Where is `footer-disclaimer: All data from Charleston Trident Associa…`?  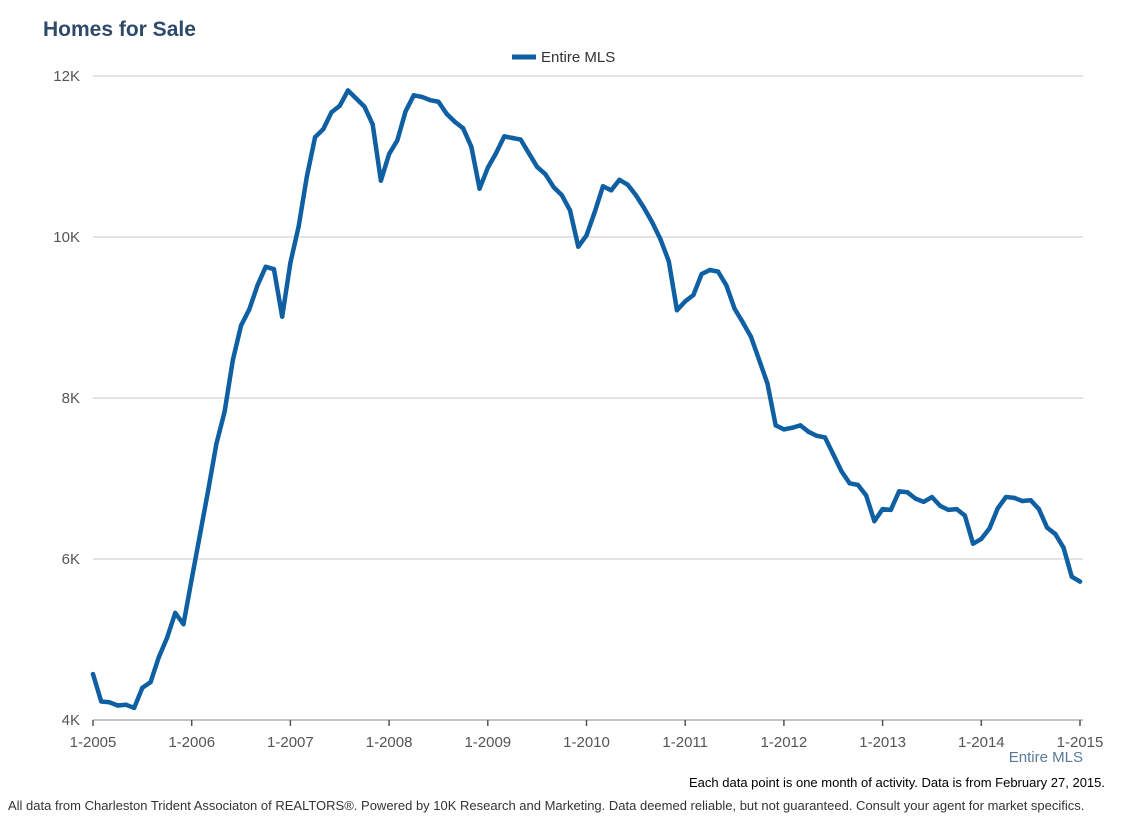
footer-disclaimer: All data from Charleston Trident Associa… is located at coordinates (546, 805).